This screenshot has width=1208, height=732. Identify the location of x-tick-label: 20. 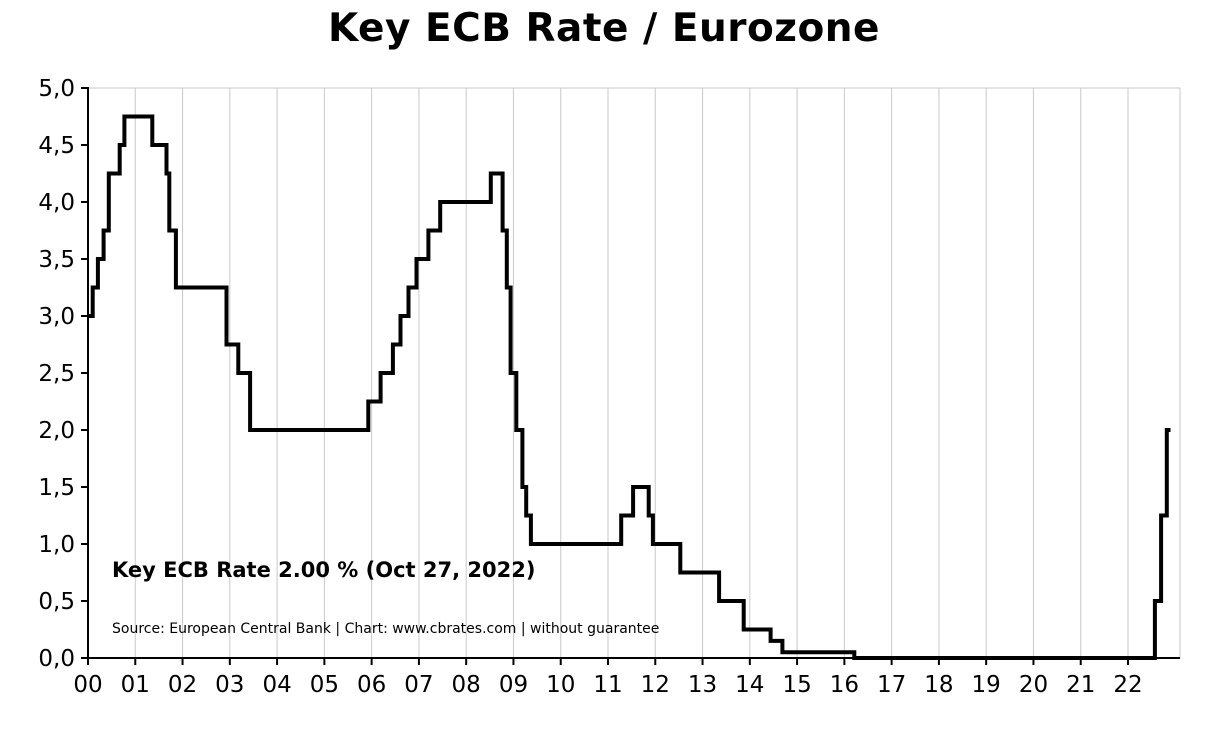
(1033, 685).